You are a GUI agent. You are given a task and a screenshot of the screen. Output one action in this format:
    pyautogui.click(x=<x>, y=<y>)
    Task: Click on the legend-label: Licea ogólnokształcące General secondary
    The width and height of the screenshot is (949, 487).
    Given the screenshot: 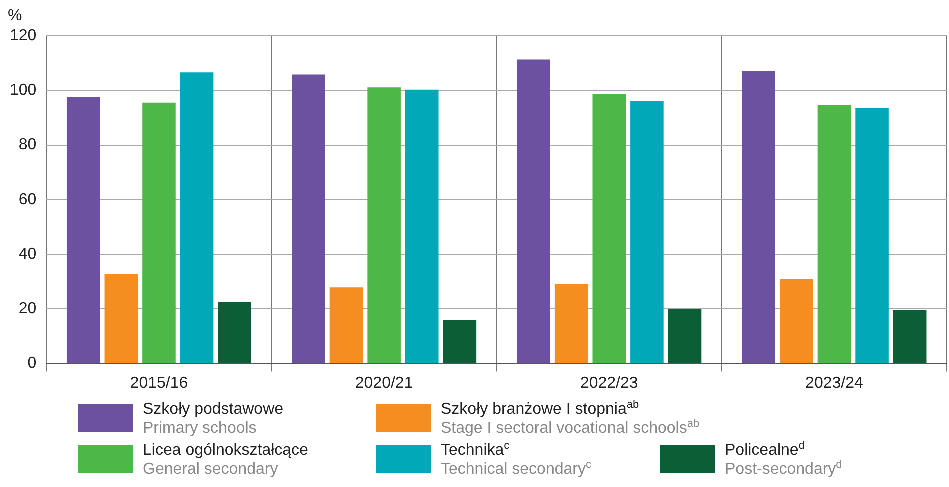 What is the action you would take?
    pyautogui.click(x=225, y=460)
    